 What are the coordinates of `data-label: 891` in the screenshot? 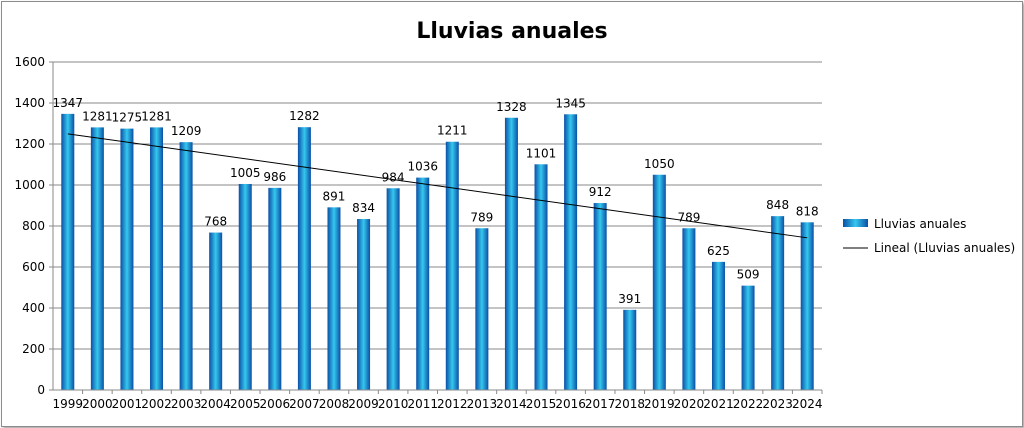 It's located at (334, 196).